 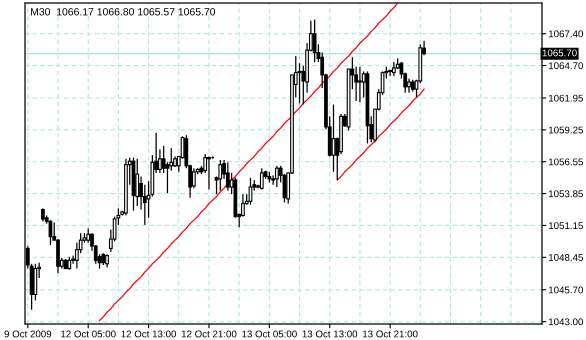 I want to click on x-tick-label: 9 Oct 2009, so click(x=28, y=334).